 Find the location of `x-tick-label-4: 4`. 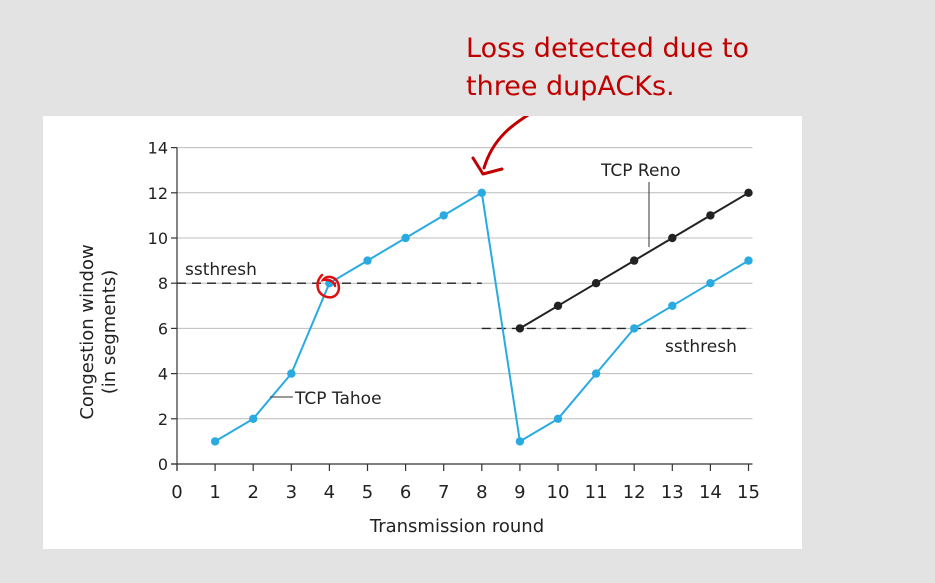

x-tick-label-4: 4 is located at coordinates (329, 492).